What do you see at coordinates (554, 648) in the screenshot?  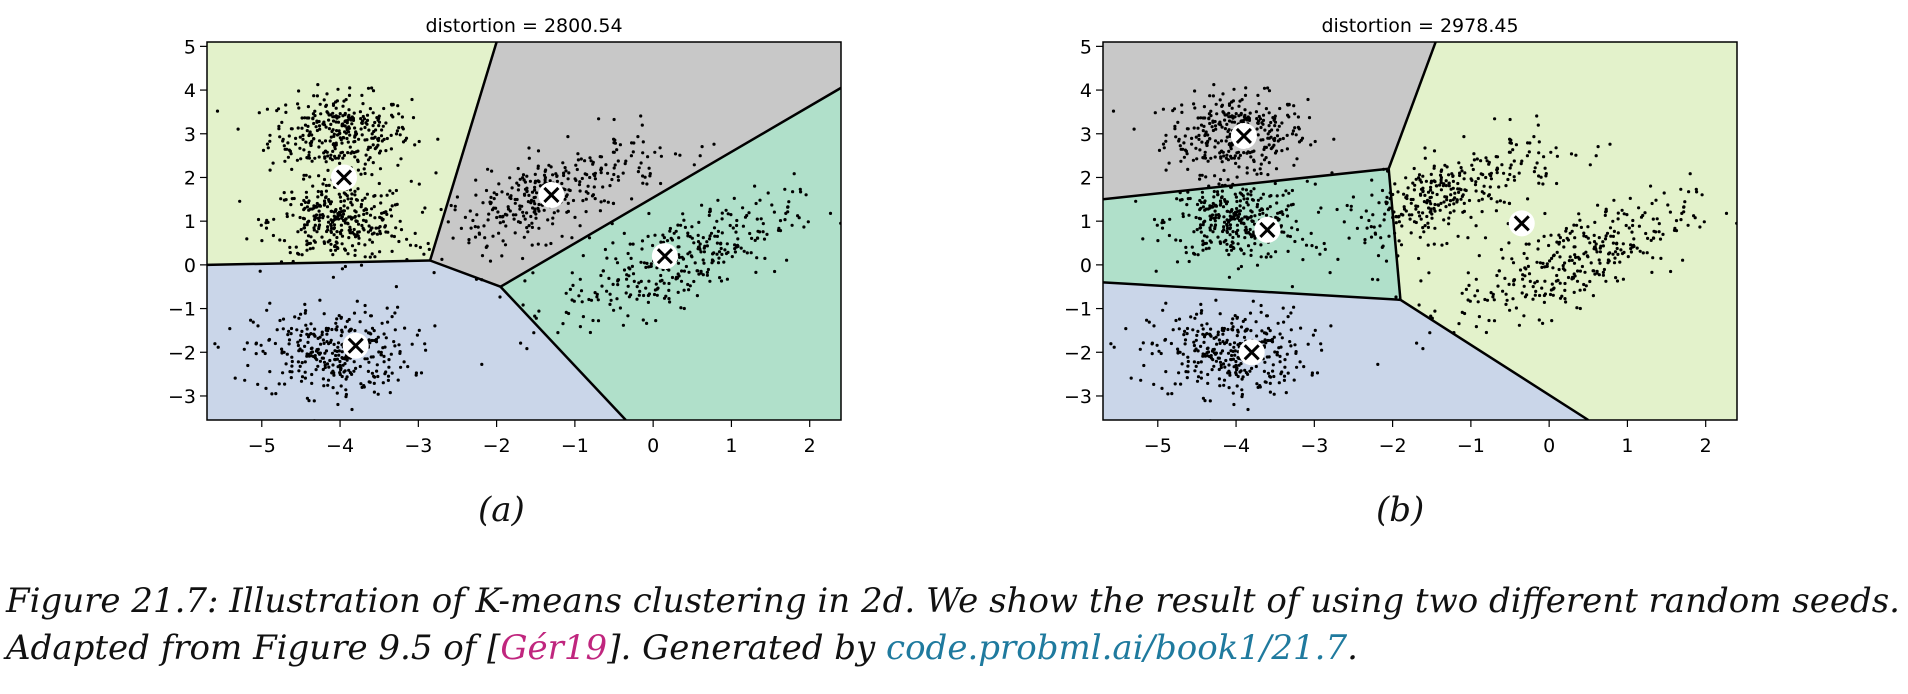 I see `citation-link: Gér19` at bounding box center [554, 648].